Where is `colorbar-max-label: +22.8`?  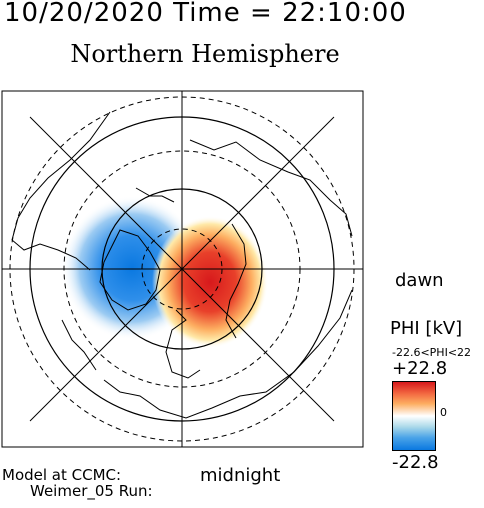
colorbar-max-label: +22.8 is located at coordinates (420, 368).